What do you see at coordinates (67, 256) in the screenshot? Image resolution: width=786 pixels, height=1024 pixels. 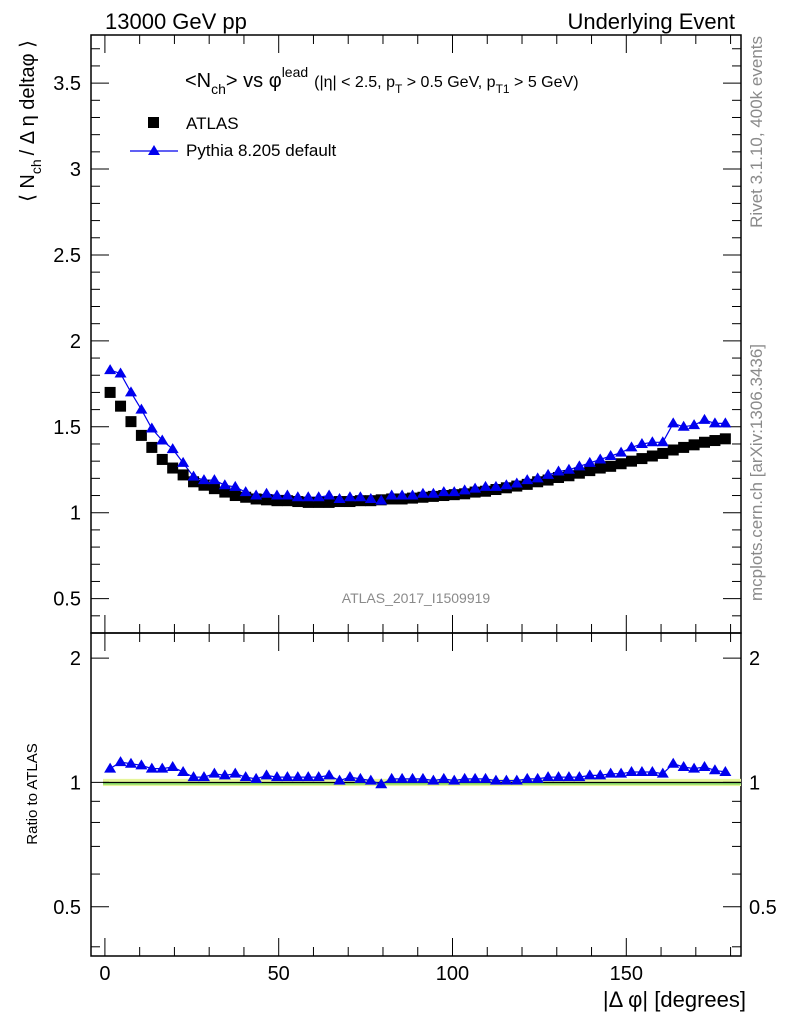 I see `main-y-tick-label: 2.5` at bounding box center [67, 256].